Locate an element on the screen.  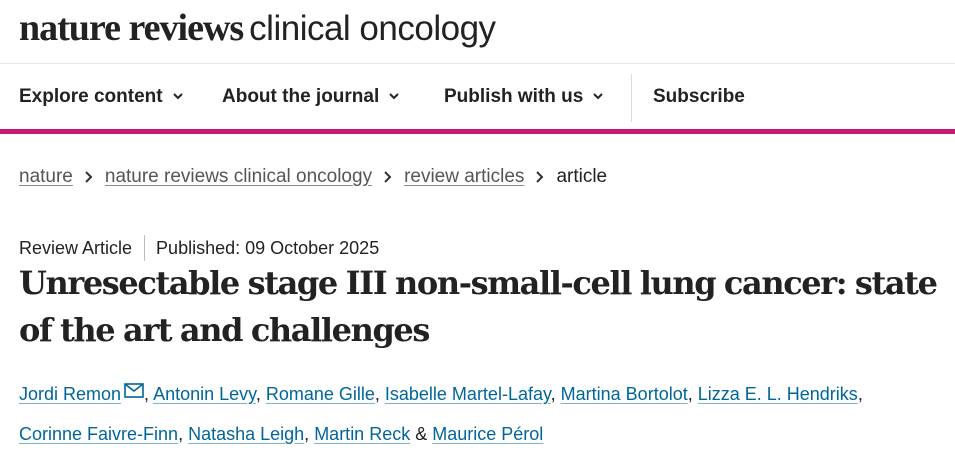
nav-divider is located at coordinates (631, 98).